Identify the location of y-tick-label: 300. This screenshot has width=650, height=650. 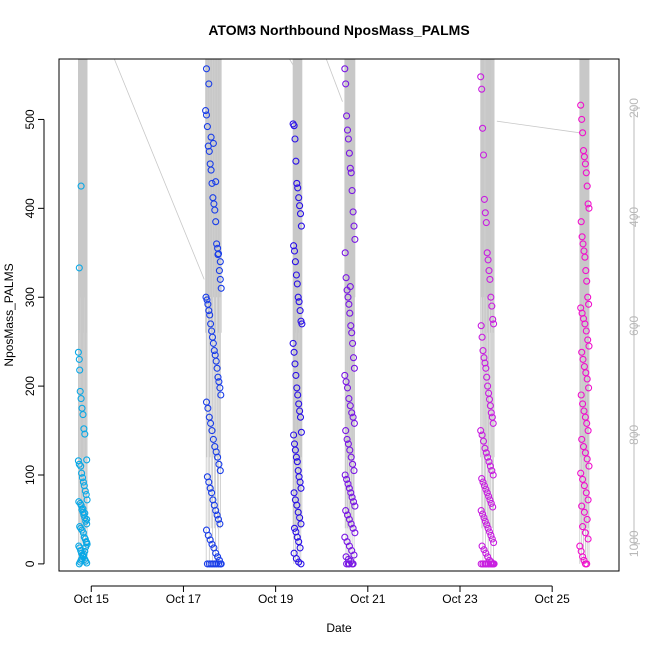
(30, 297).